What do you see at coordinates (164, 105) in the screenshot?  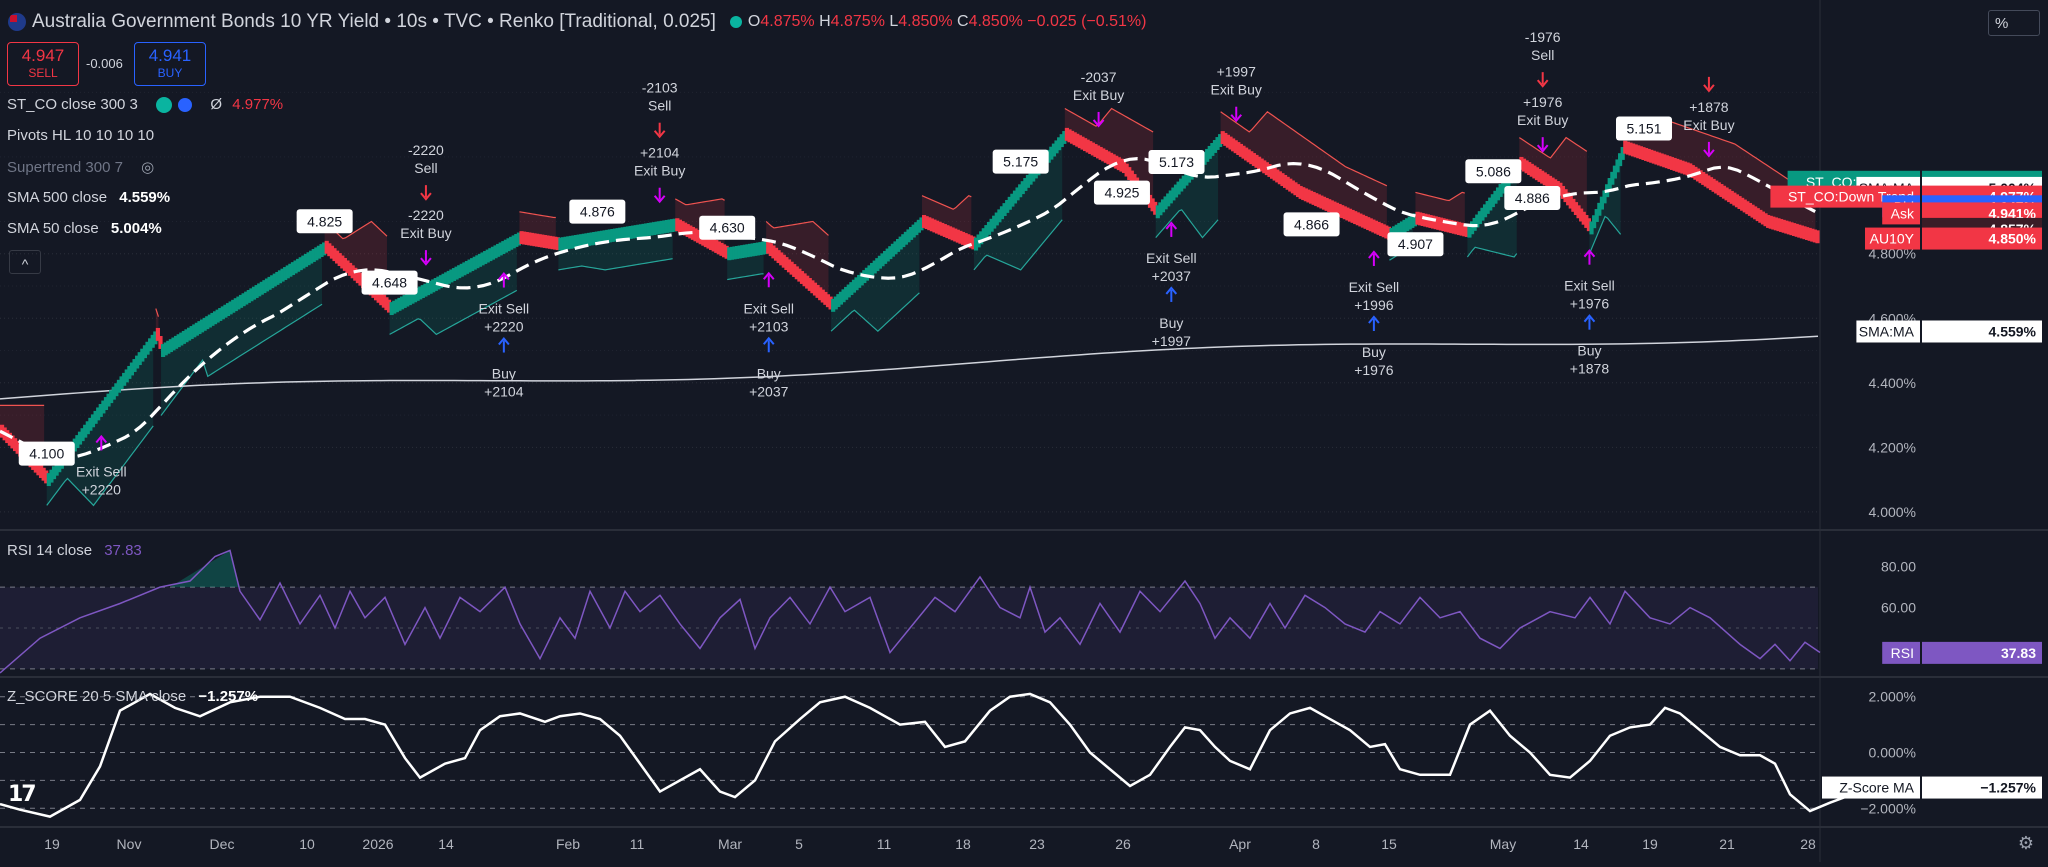 I see `alert-icon` at bounding box center [164, 105].